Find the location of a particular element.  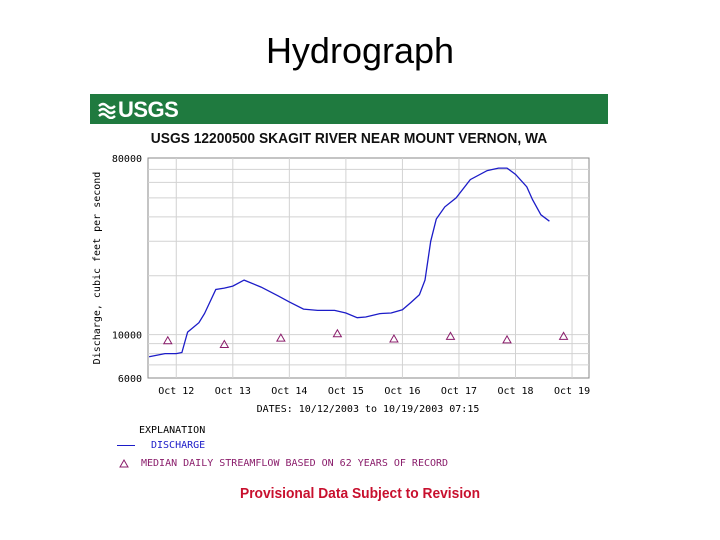

legend-title: EXPLANATION is located at coordinates (172, 430).